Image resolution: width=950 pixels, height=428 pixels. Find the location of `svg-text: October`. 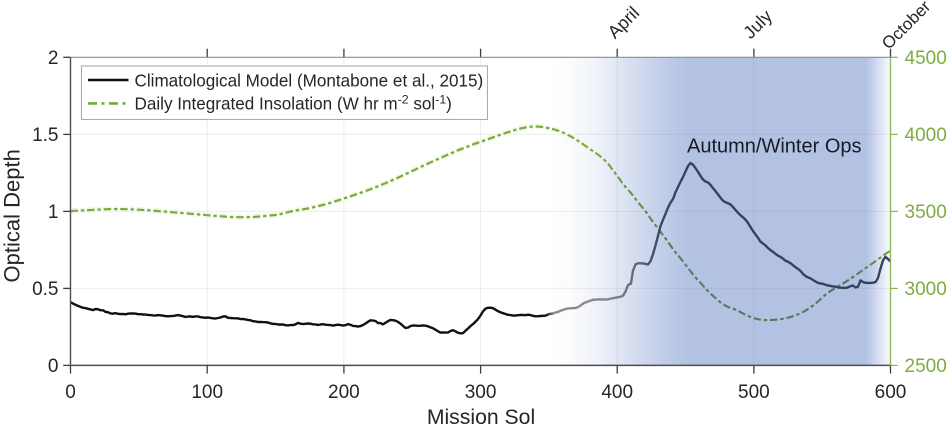

svg-text: October is located at coordinates (906, 26).